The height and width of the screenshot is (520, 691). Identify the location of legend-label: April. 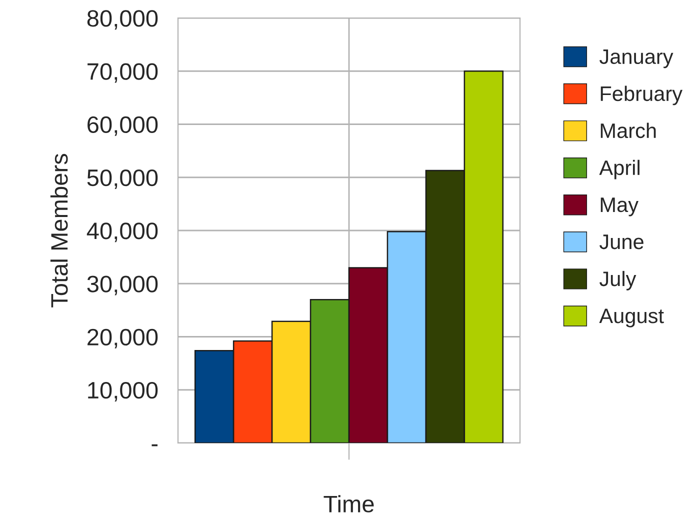
(619, 170).